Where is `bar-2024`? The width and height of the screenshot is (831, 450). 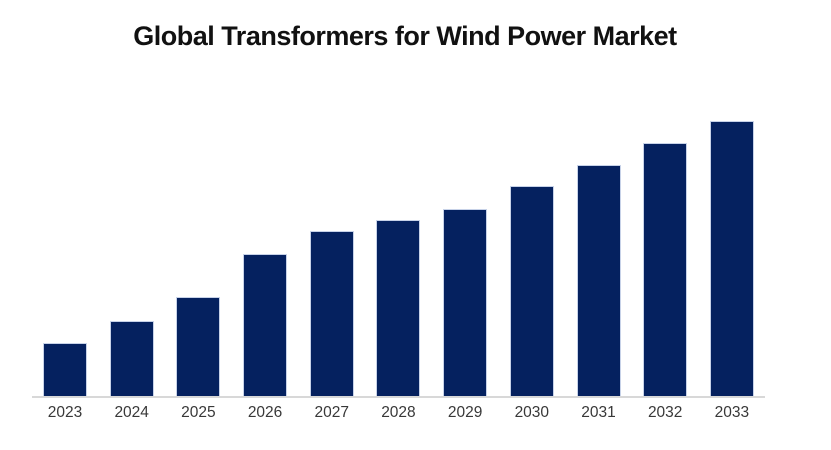 bar-2024 is located at coordinates (131, 358).